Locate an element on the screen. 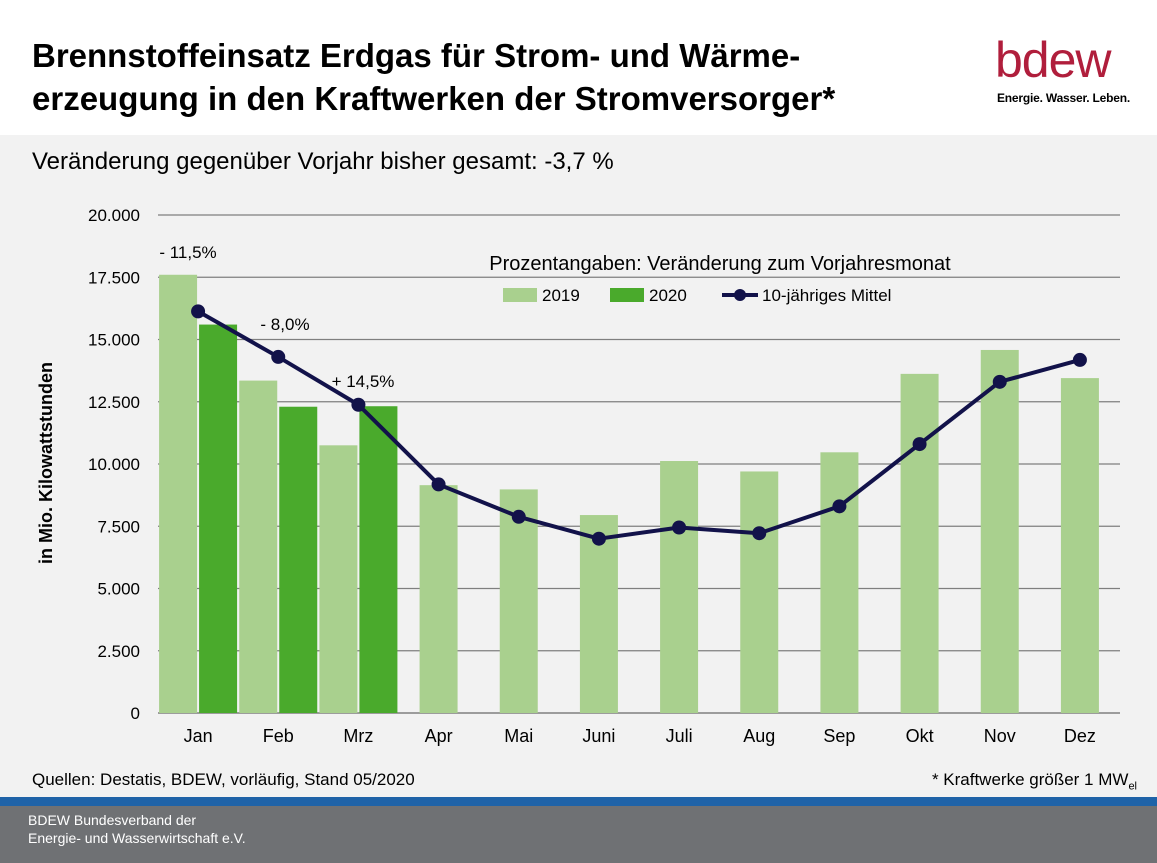 This screenshot has width=1157, height=863. x-tick-label: Feb is located at coordinates (278, 736).